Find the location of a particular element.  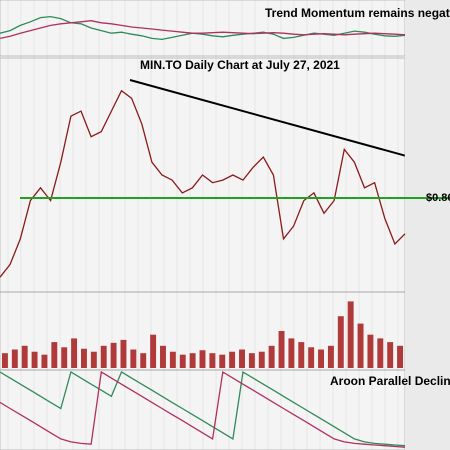

level-label: $0.86 is located at coordinates (438, 198).